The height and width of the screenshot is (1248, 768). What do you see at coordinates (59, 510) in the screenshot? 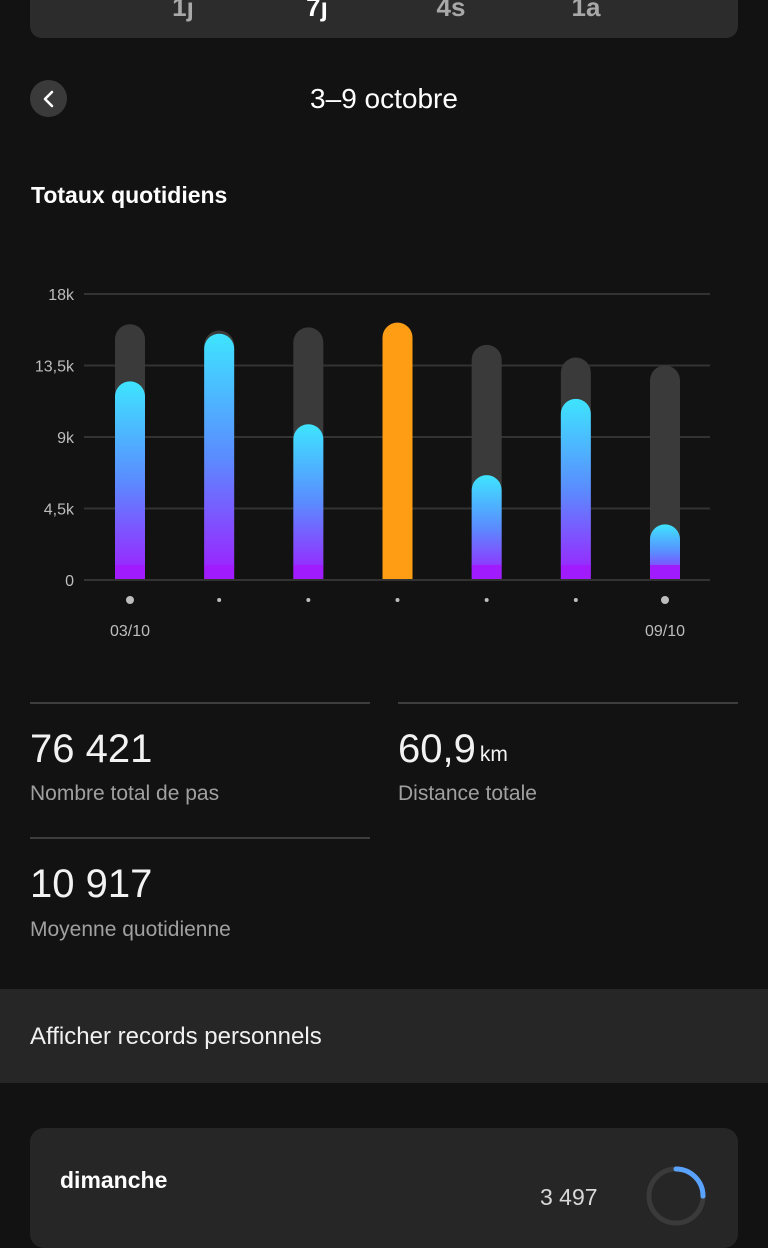
I see `y-tick-label: 4,5k` at bounding box center [59, 510].